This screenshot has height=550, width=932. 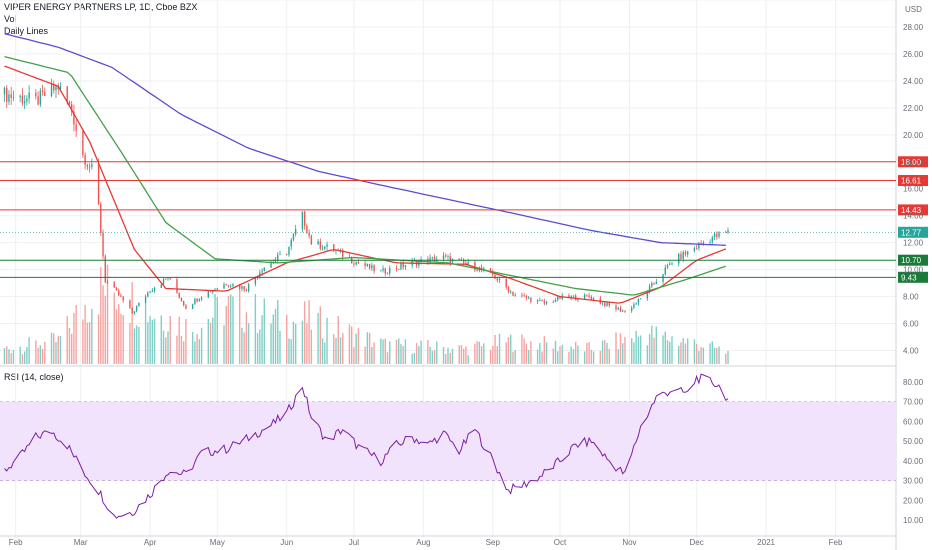 What do you see at coordinates (560, 542) in the screenshot?
I see `time-tick-label: Oct` at bounding box center [560, 542].